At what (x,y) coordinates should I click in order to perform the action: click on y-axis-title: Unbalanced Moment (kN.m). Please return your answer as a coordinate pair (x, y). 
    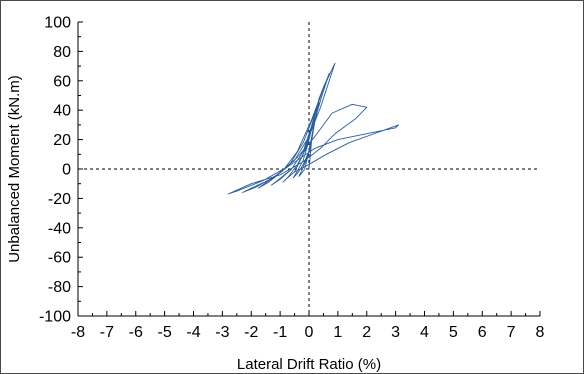
    Looking at the image, I should click on (14, 169).